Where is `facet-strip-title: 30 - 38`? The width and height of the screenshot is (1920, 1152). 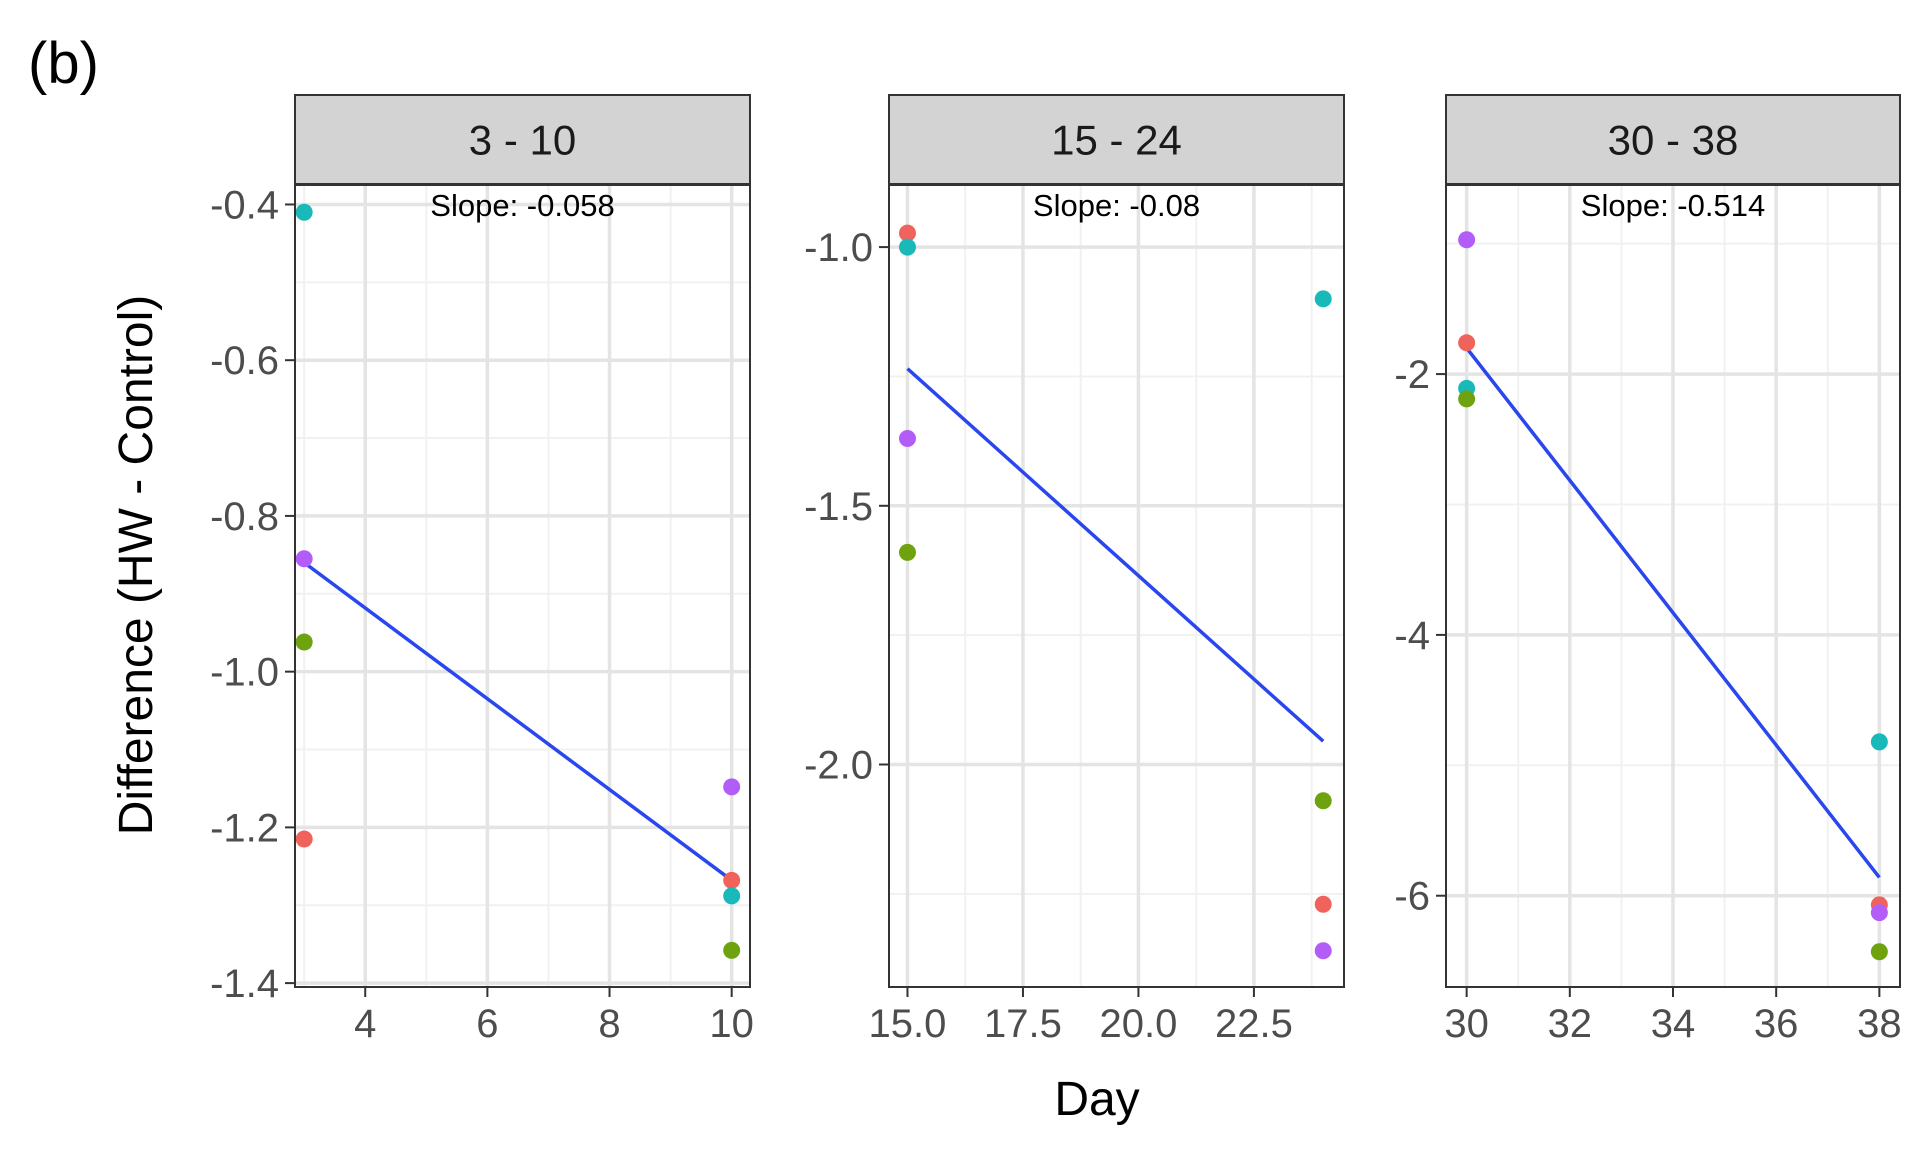
facet-strip-title: 30 - 38 is located at coordinates (1673, 140).